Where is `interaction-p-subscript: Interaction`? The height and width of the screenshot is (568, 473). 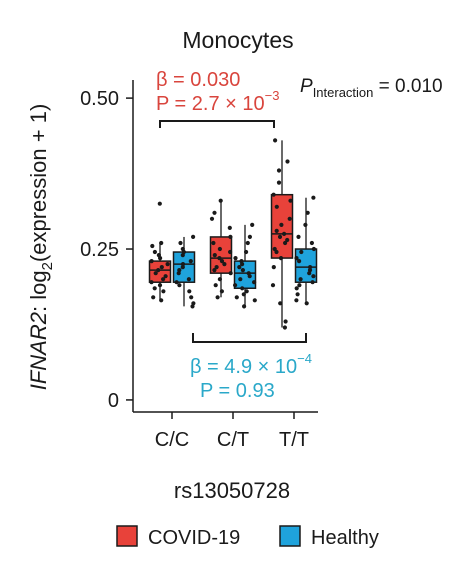 interaction-p-subscript: Interaction is located at coordinates (343, 92).